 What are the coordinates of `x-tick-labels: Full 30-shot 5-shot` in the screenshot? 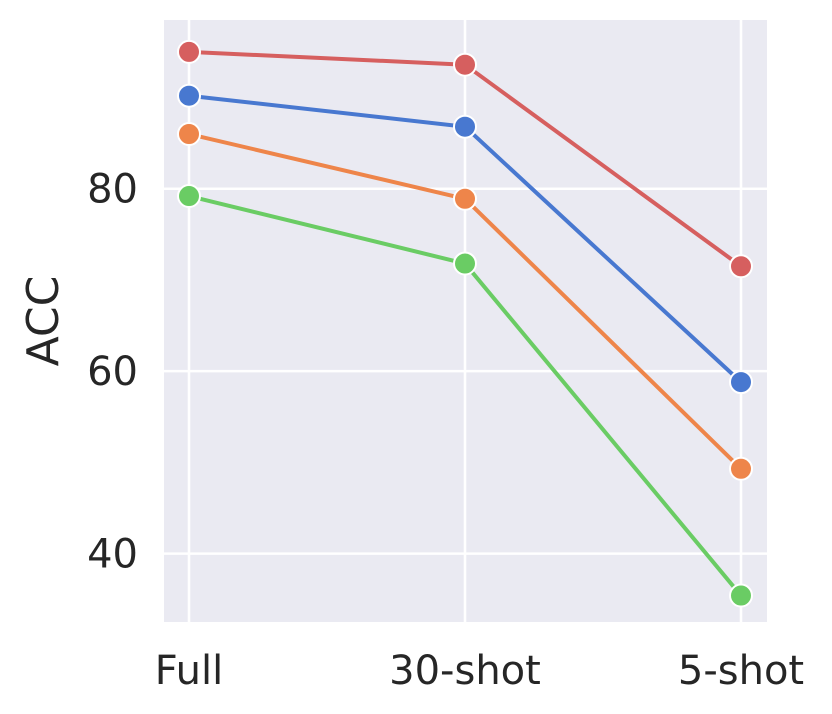 It's located at (479, 671).